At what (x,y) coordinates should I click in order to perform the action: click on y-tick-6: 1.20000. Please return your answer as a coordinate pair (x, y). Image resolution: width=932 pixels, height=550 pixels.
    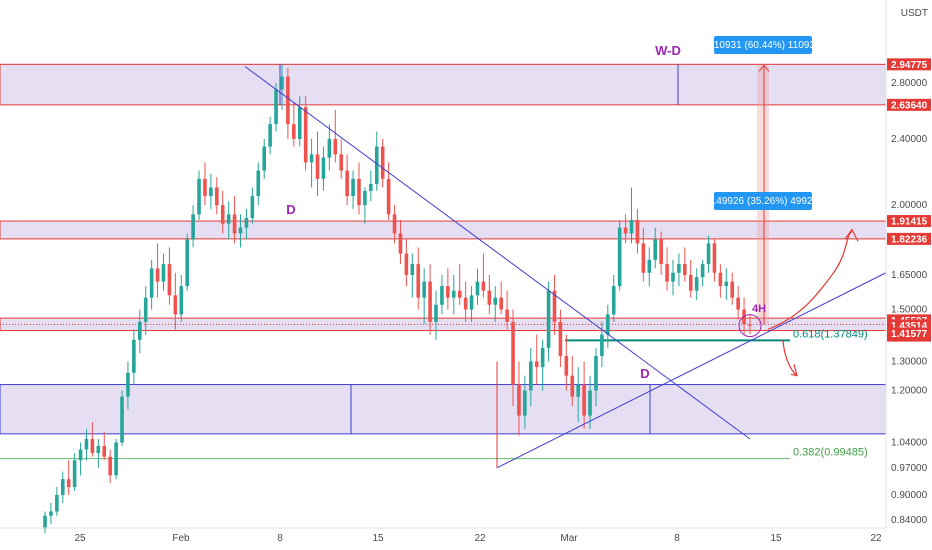
    Looking at the image, I should click on (909, 391).